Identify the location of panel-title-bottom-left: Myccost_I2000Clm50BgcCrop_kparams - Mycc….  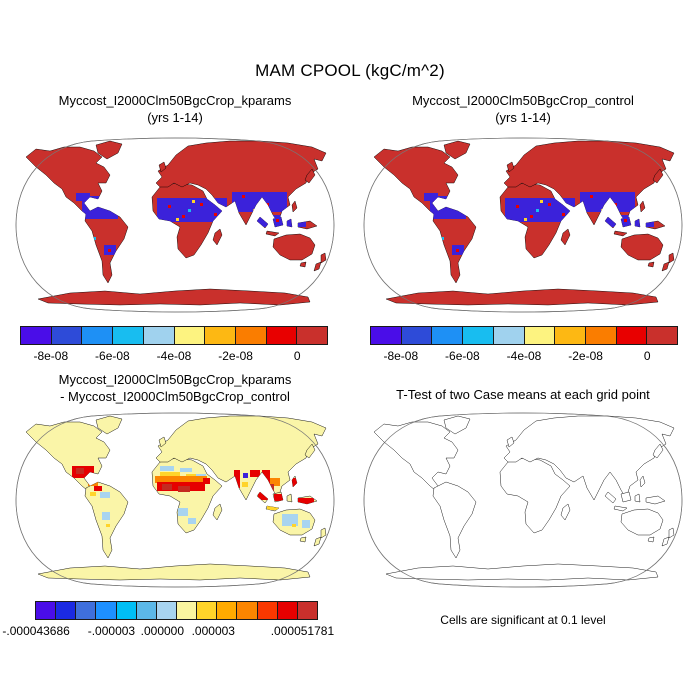
(175, 388).